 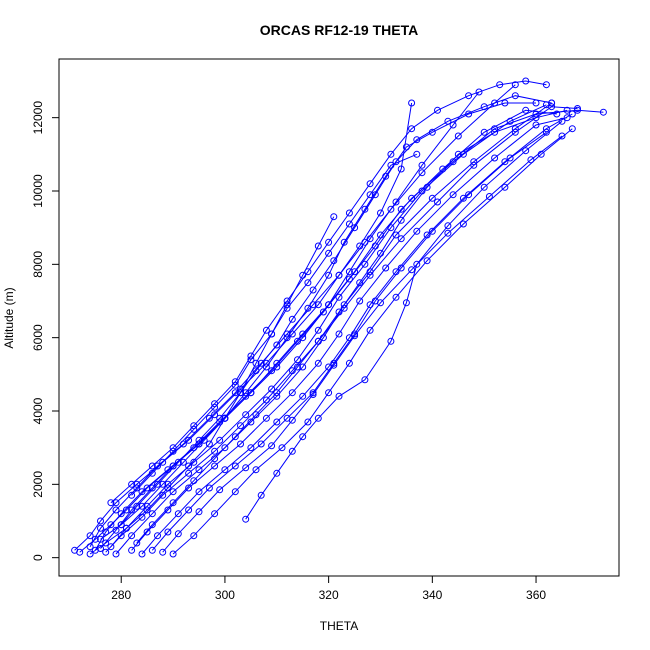 What do you see at coordinates (38, 118) in the screenshot?
I see `y-tick-label: 12000` at bounding box center [38, 118].